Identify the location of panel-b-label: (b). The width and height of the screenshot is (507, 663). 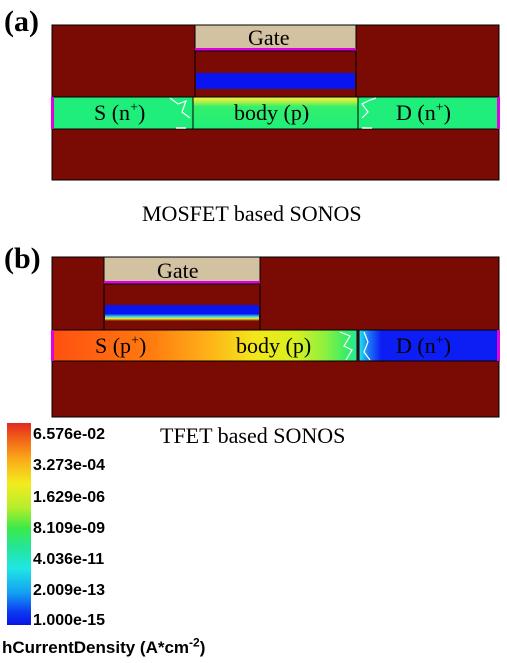
(22, 258).